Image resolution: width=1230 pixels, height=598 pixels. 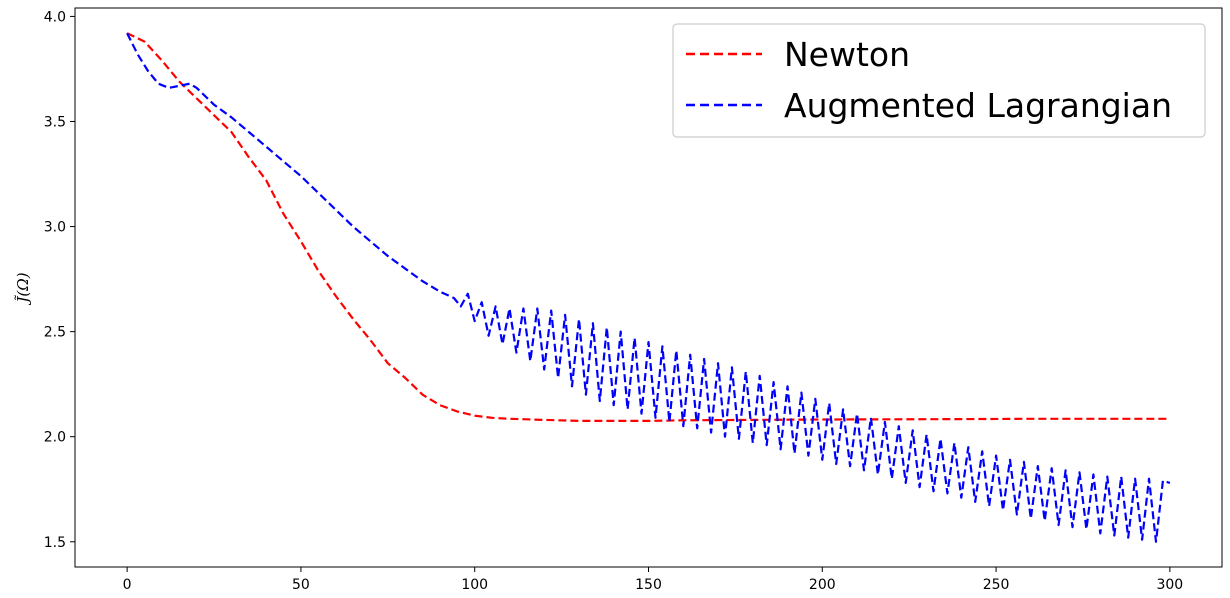 I want to click on x-axis-ticks: 0 50 100 150 200 250 300, so click(x=653, y=580).